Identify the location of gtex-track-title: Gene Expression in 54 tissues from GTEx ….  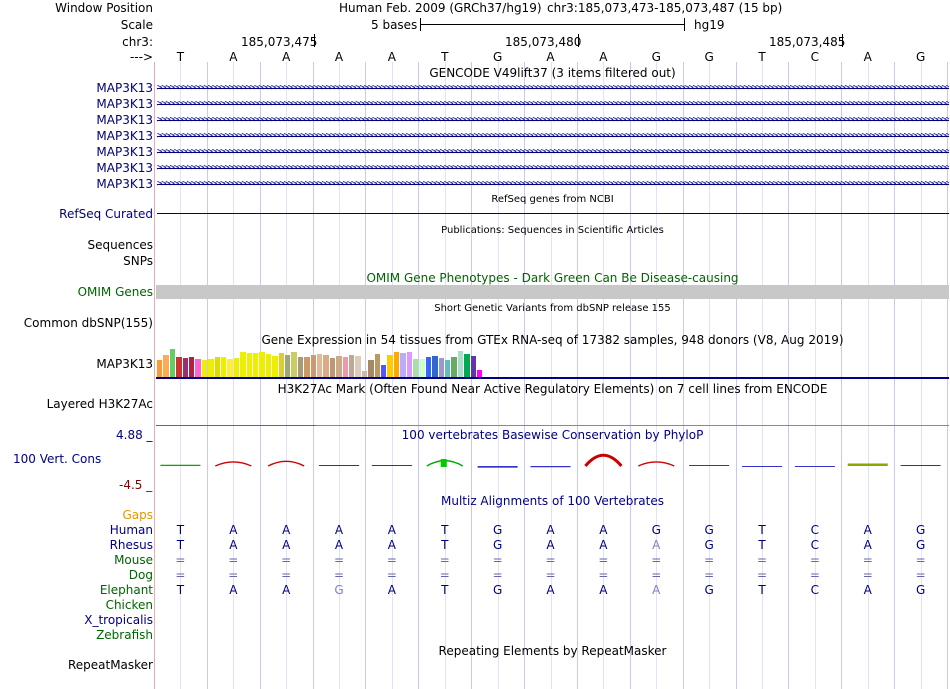
(552, 340).